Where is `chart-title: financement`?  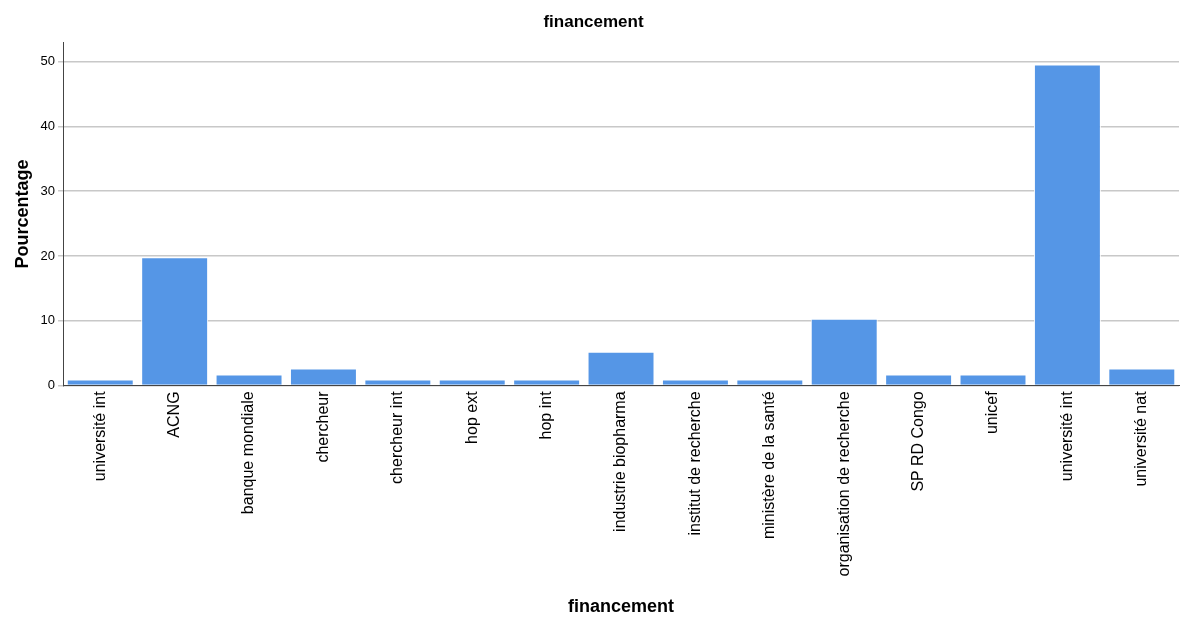 chart-title: financement is located at coordinates (593, 21).